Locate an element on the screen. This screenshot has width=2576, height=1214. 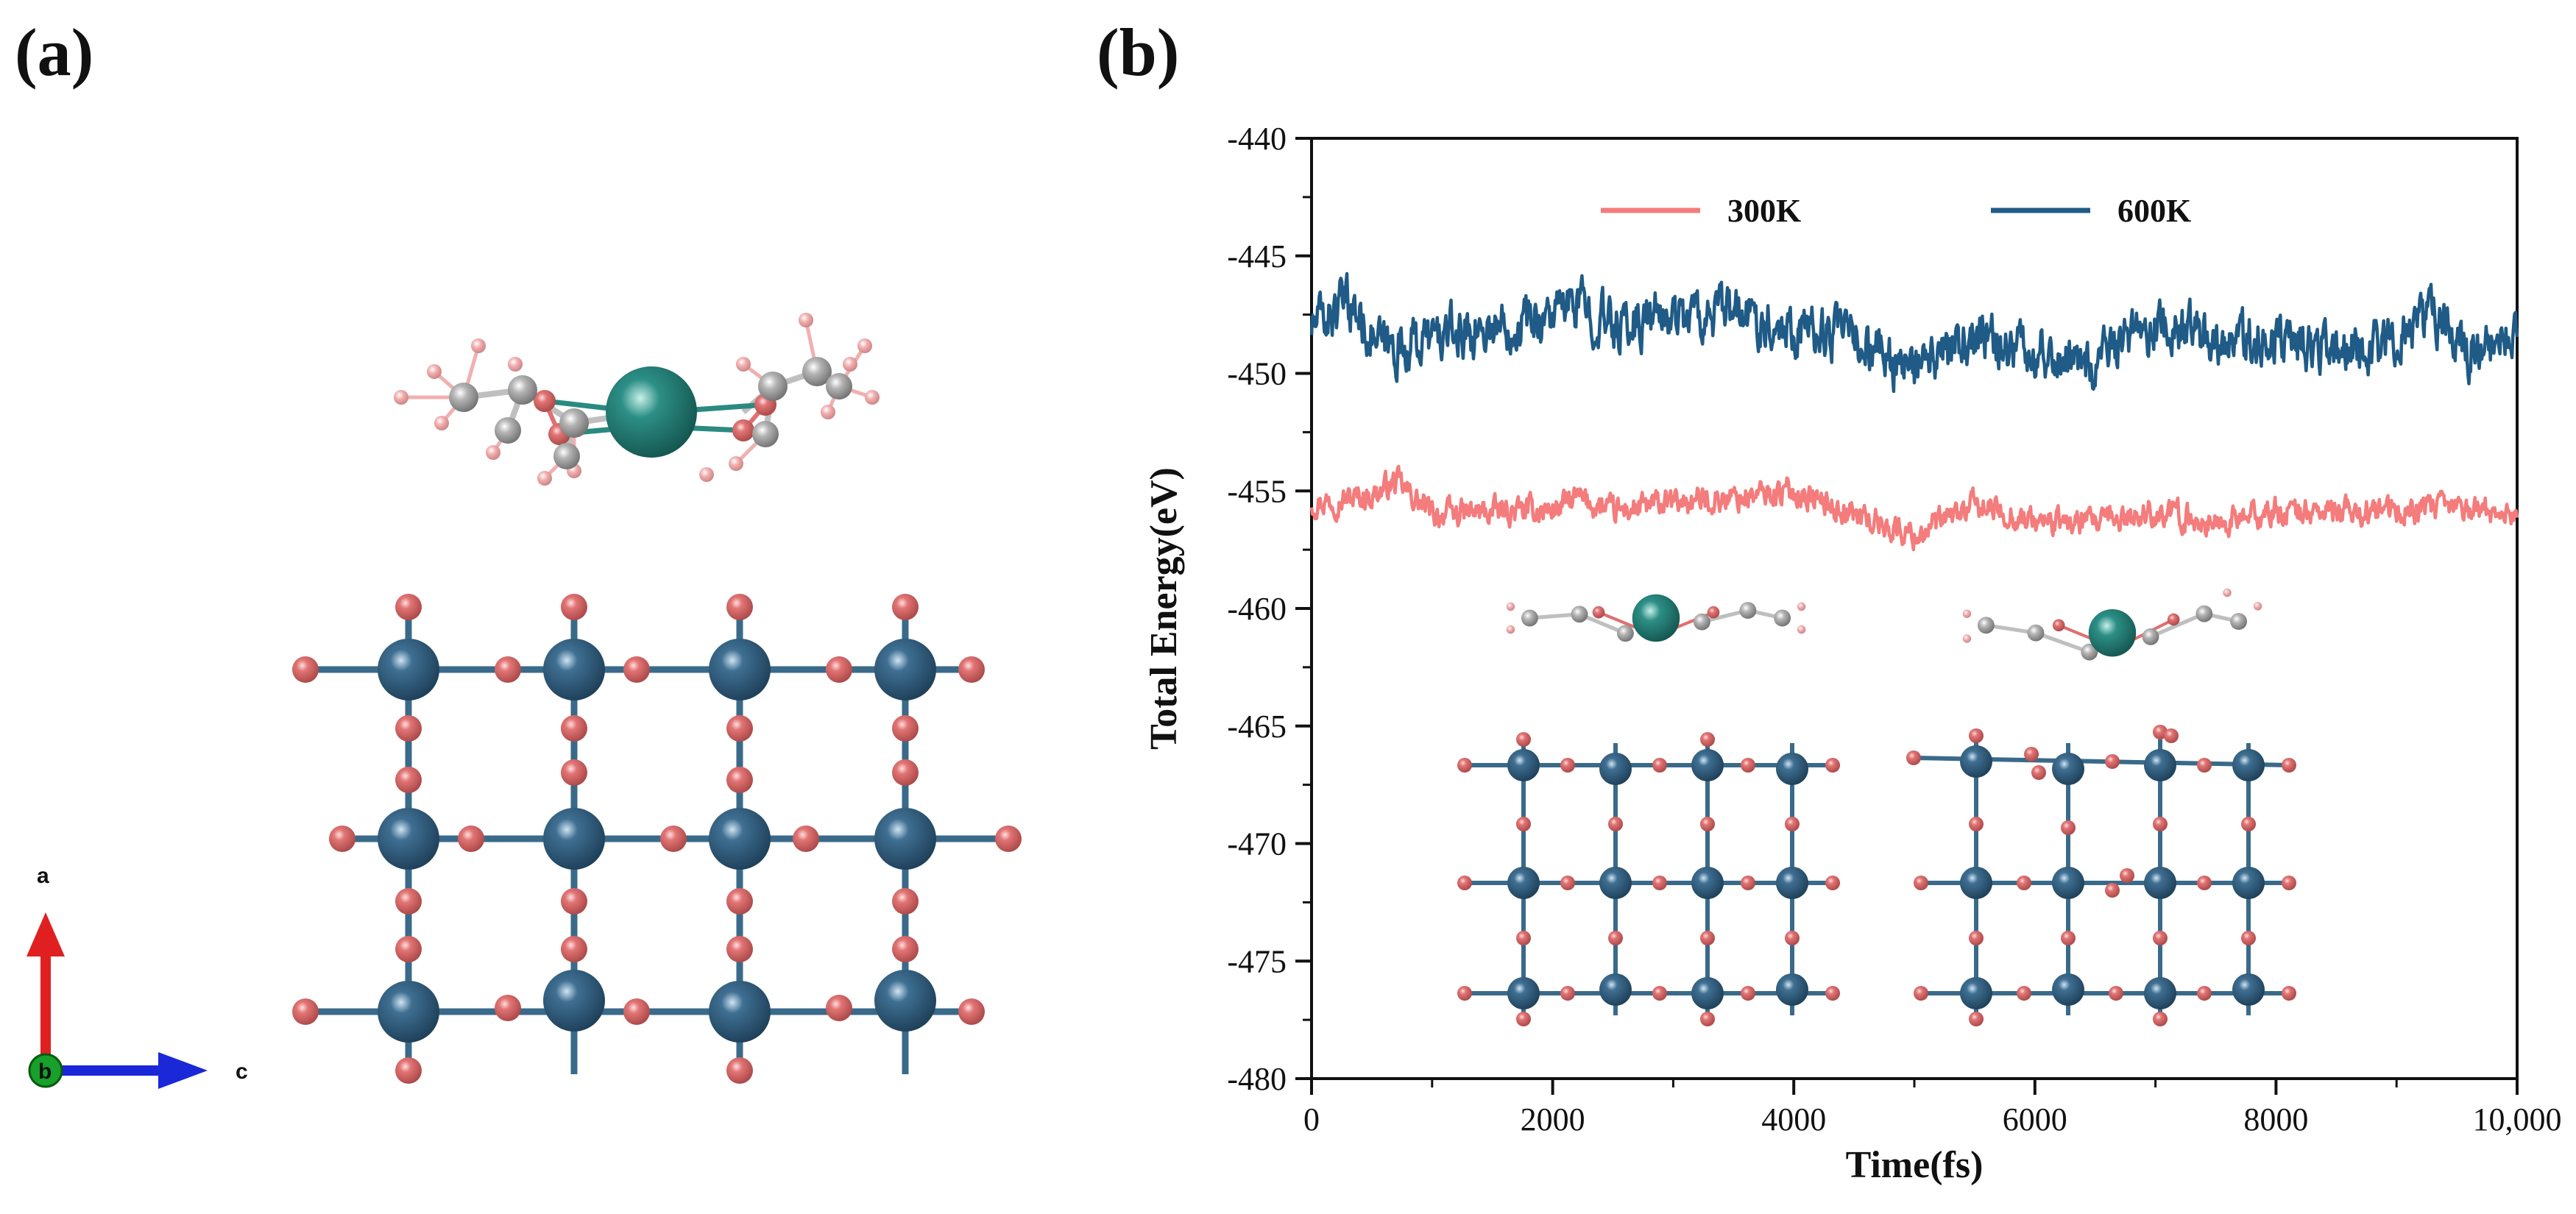
y-tick-label: -450 is located at coordinates (1257, 374).